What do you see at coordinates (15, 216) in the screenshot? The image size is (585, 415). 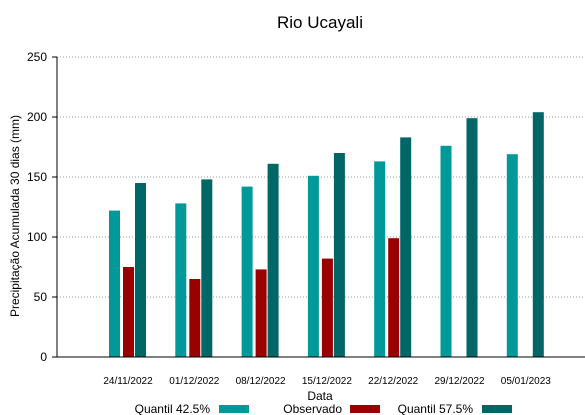 I see `y-axis-label: Precipitação Acumulada 30 dias (mm)` at bounding box center [15, 216].